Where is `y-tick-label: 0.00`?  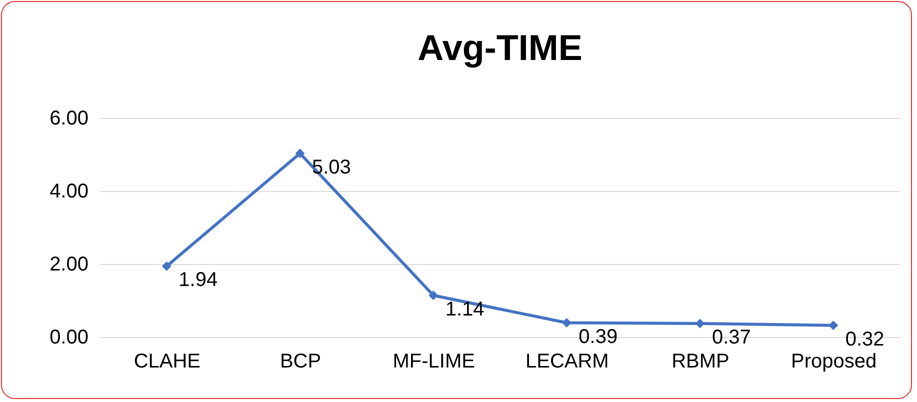 y-tick-label: 0.00 is located at coordinates (69, 337).